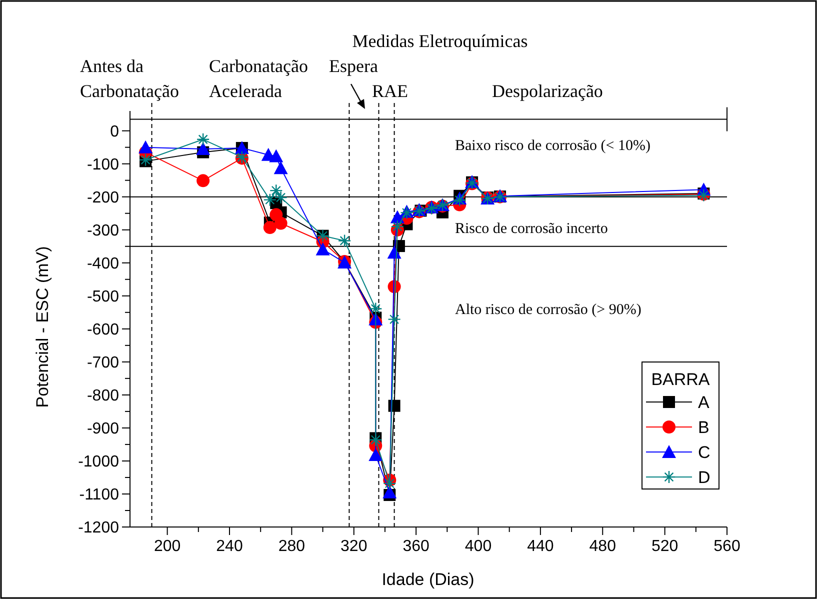  I want to click on x-tick-label: 400, so click(478, 546).